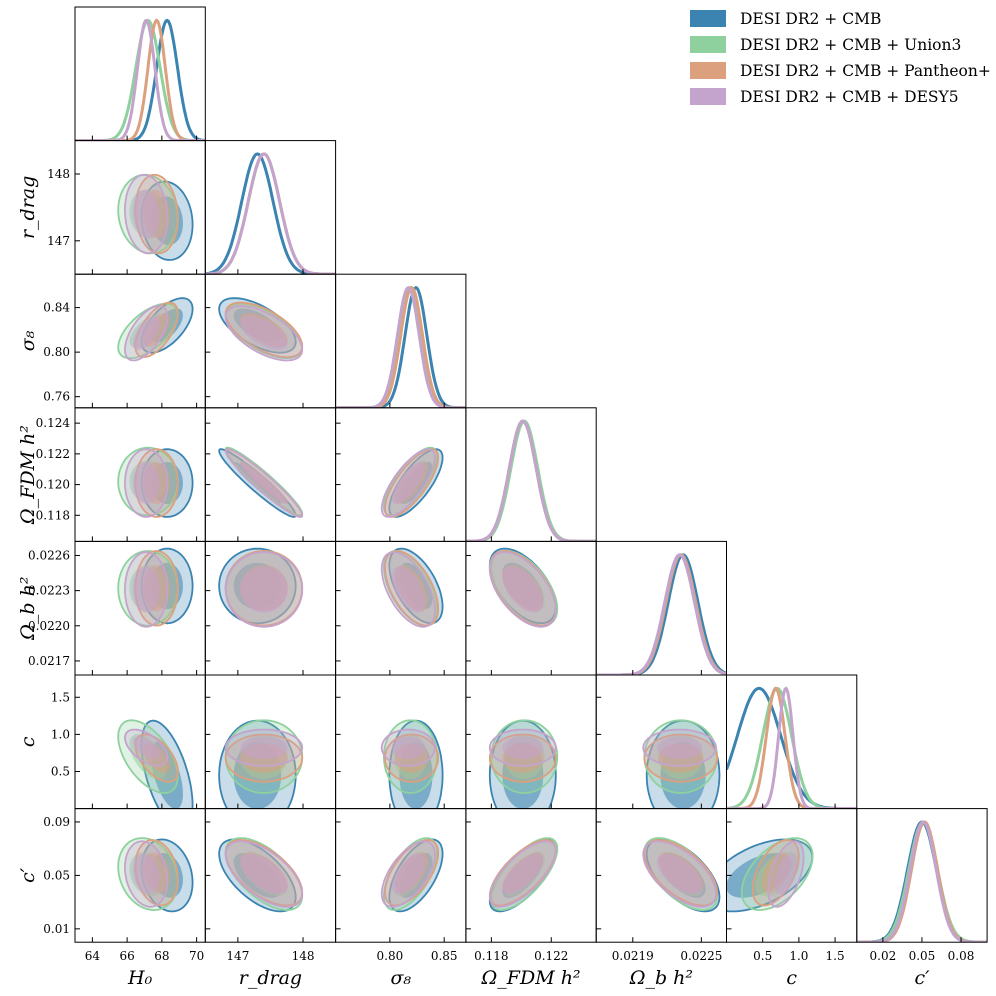 The height and width of the screenshot is (996, 996). What do you see at coordinates (28, 609) in the screenshot?
I see `y-axis-label-Ombh2: Ω_b h²` at bounding box center [28, 609].